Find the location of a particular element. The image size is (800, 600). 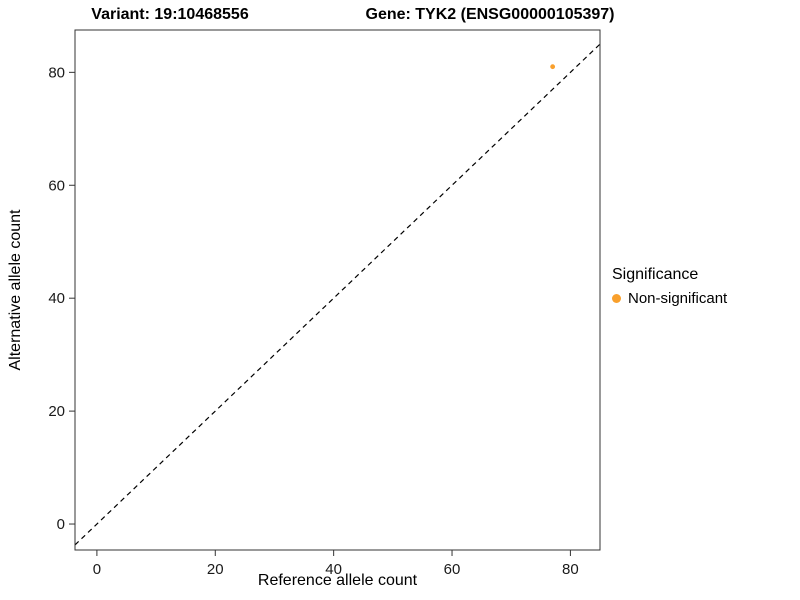

legend: Significance Non-significant is located at coordinates (669, 286).